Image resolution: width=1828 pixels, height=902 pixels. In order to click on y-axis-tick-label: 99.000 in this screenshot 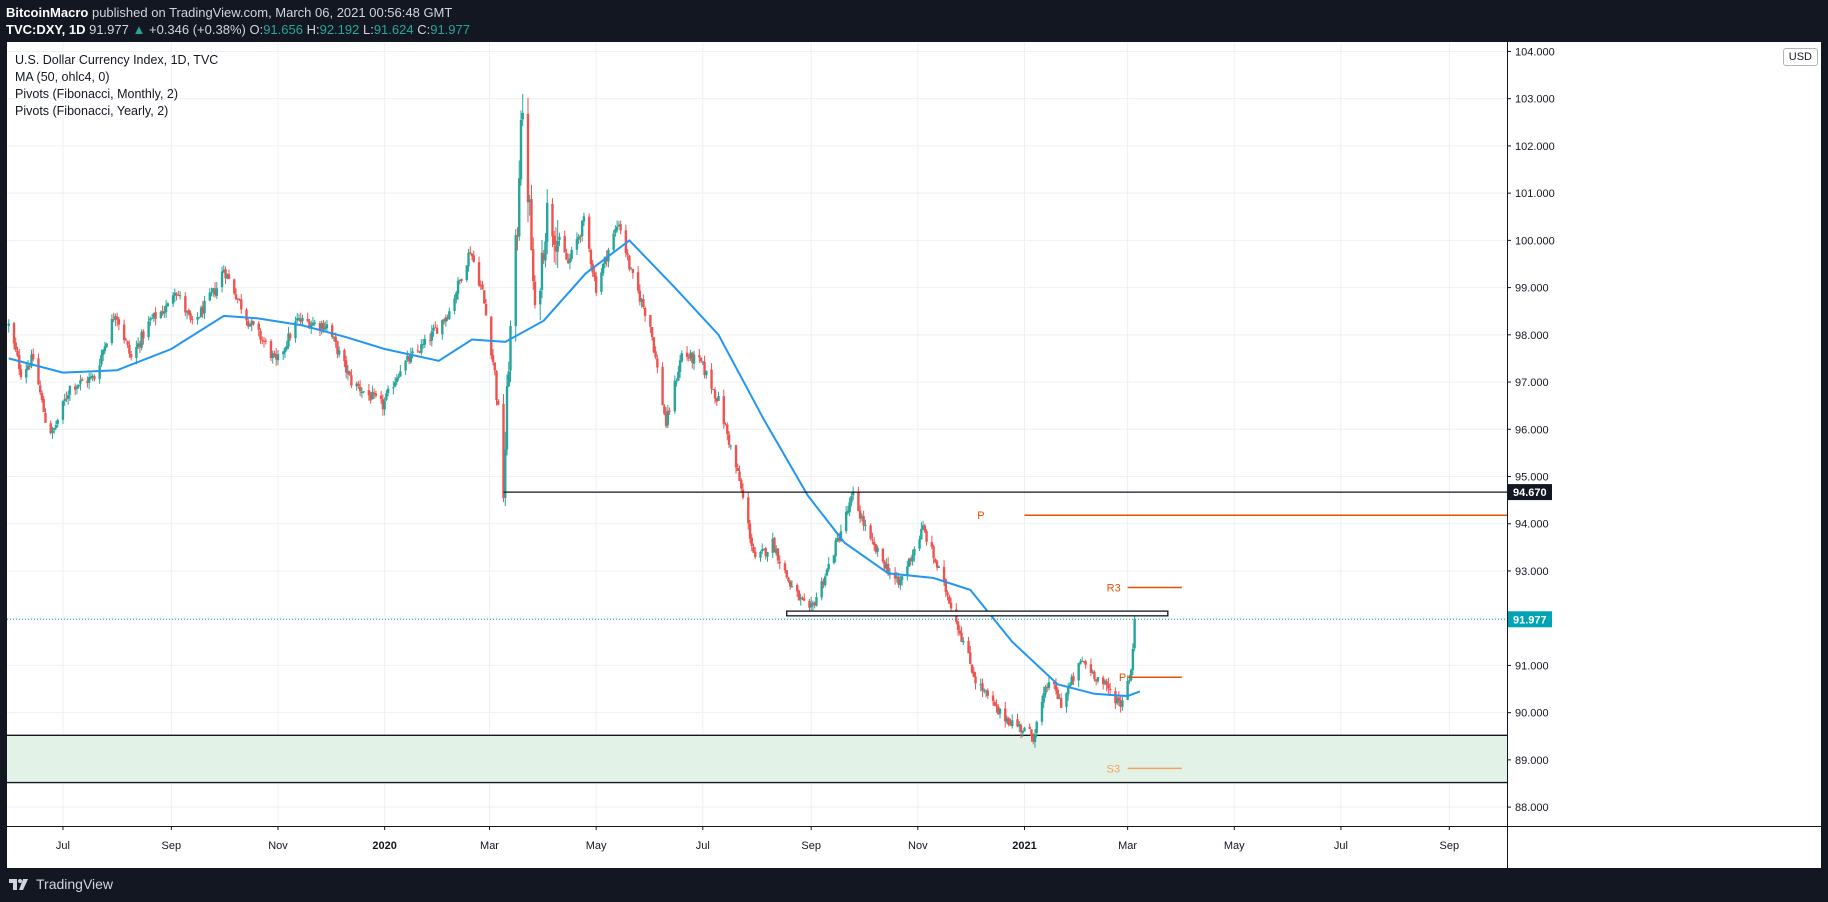, I will do `click(1532, 289)`.